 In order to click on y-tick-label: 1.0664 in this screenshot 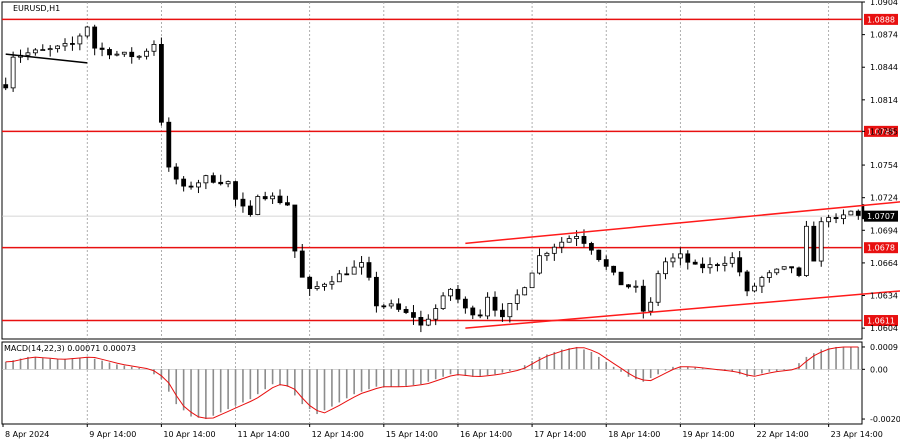, I will do `click(884, 263)`.